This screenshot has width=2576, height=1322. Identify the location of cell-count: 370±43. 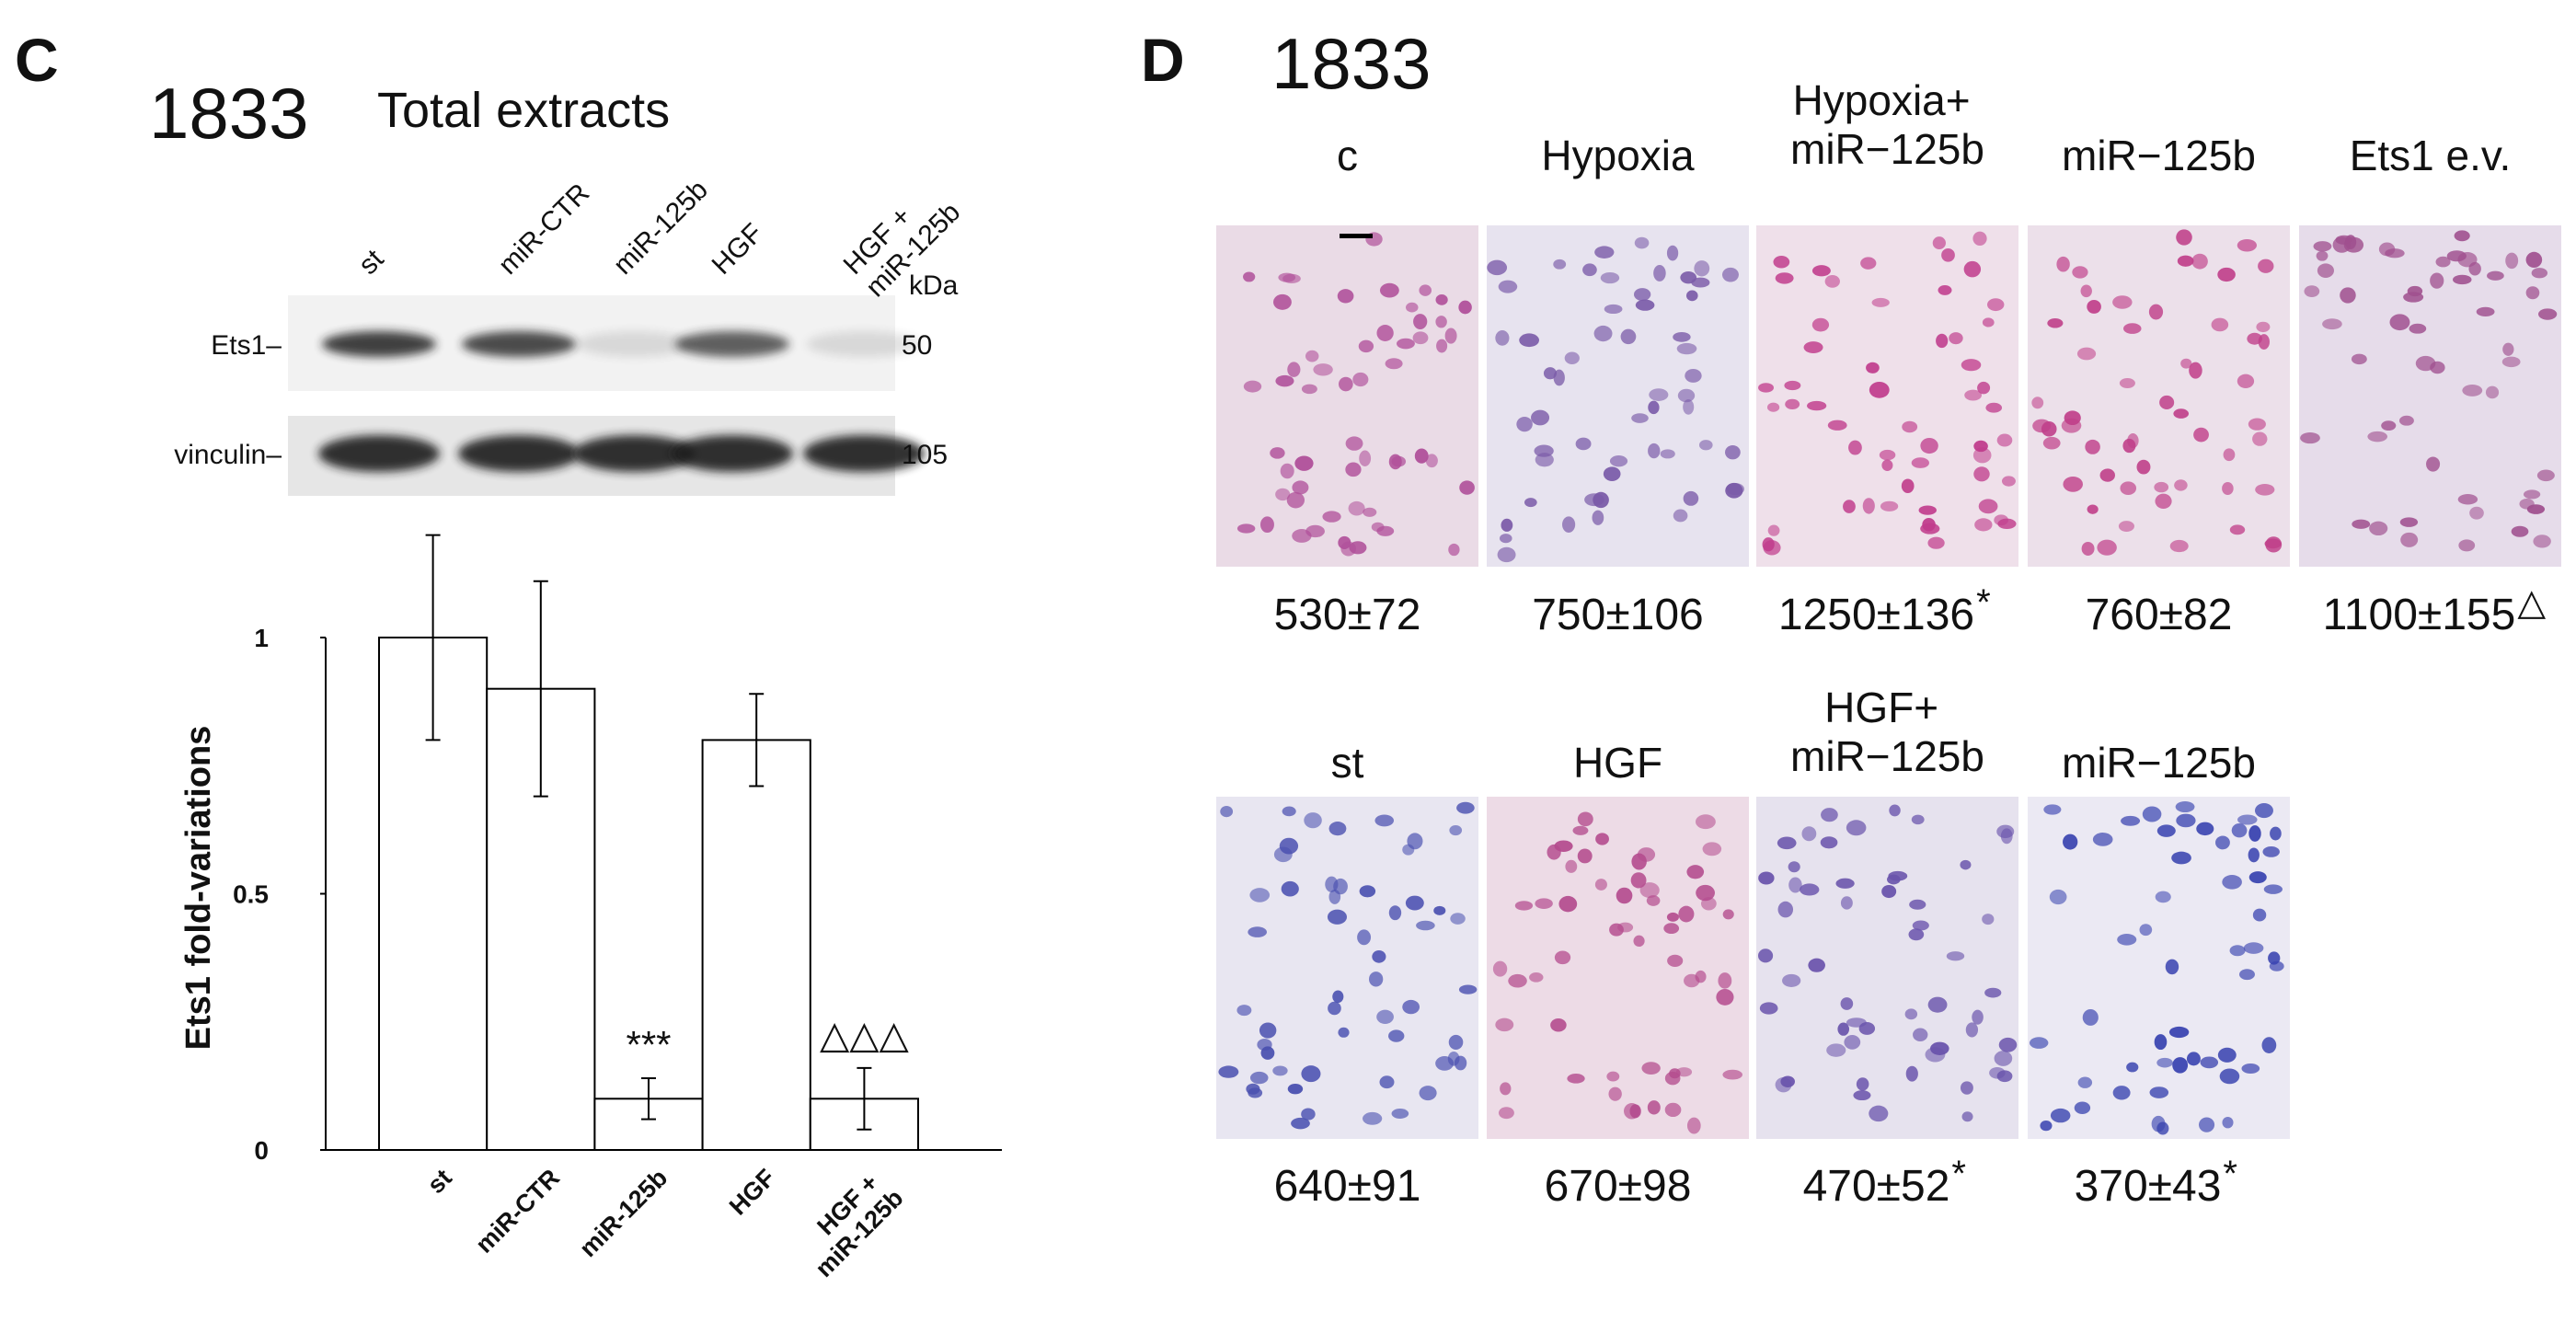
(2148, 1186).